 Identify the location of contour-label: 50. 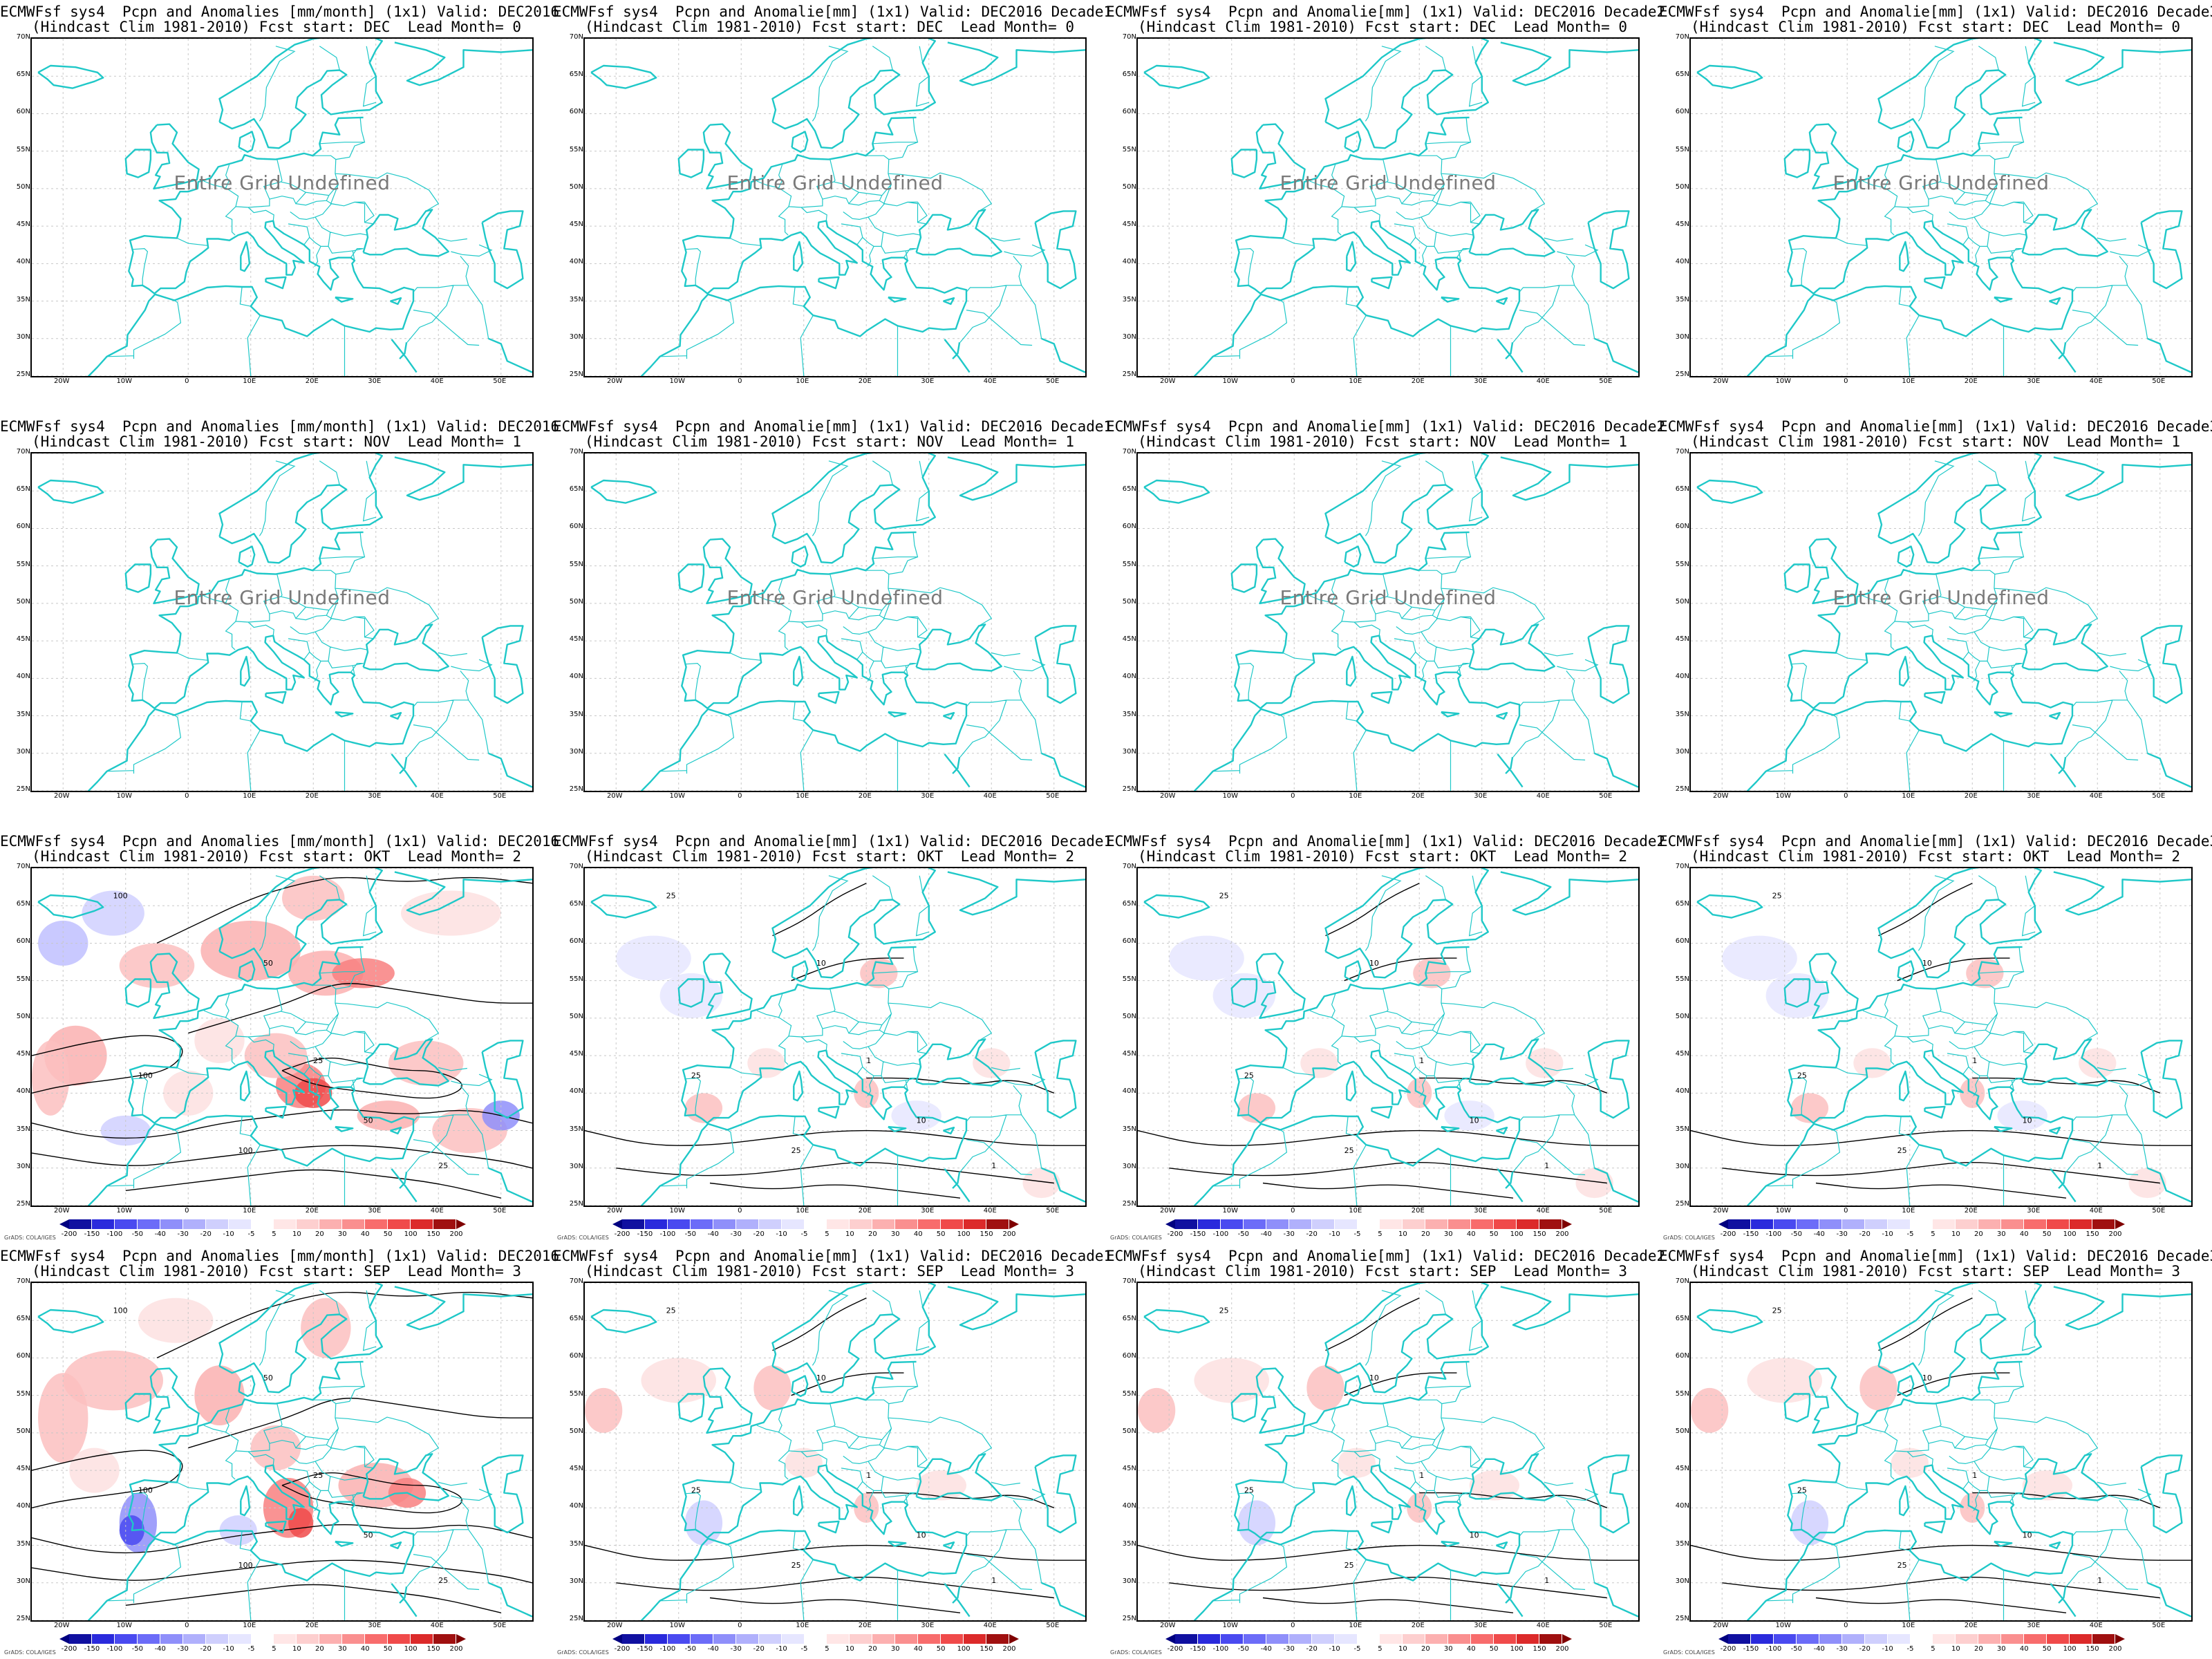
(368, 1120).